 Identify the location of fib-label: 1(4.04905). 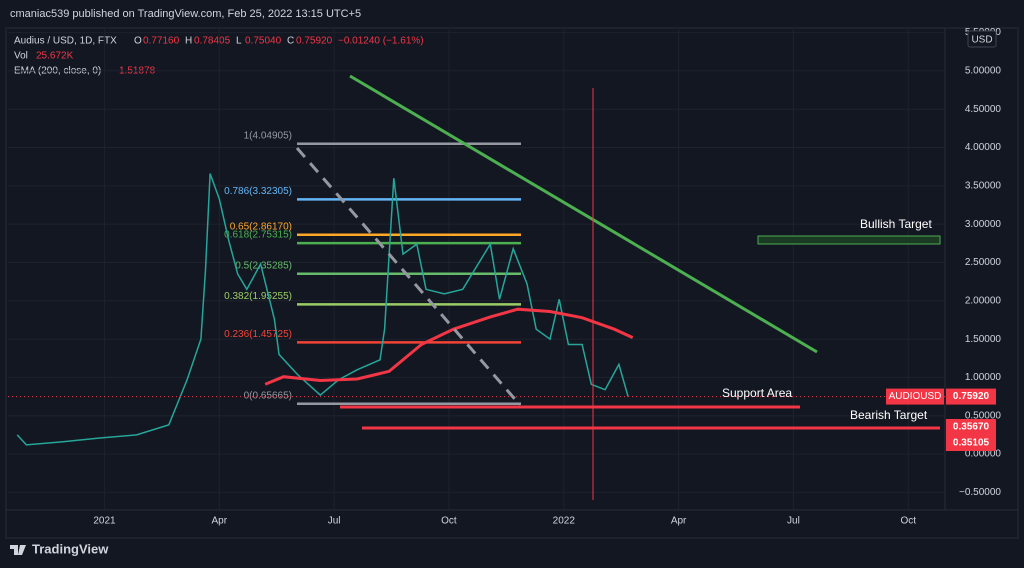
(268, 135).